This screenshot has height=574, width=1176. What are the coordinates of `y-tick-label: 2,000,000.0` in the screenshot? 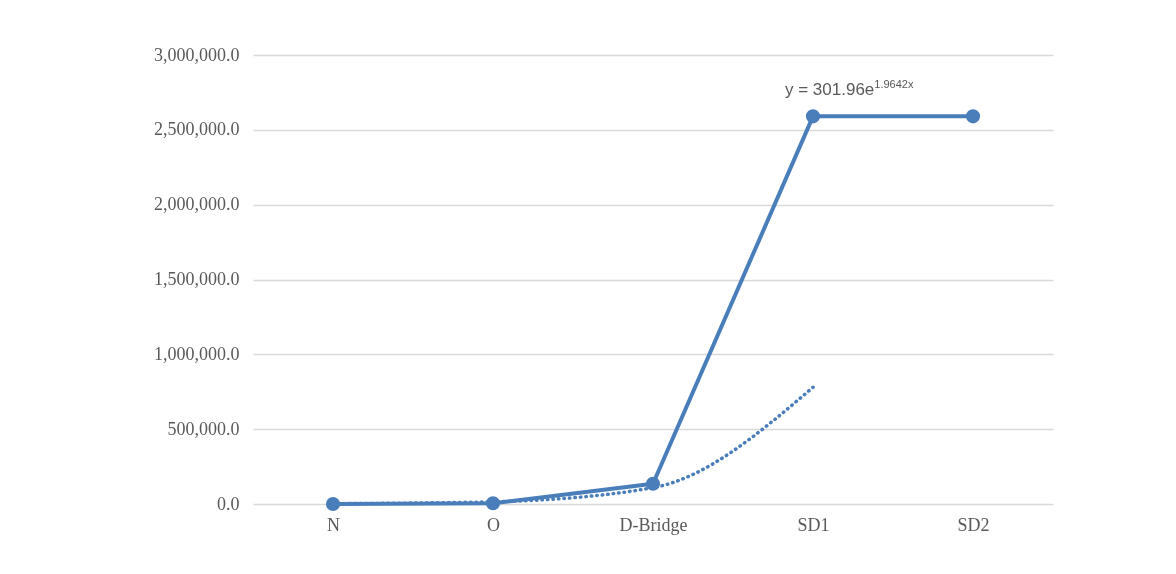 It's located at (197, 204).